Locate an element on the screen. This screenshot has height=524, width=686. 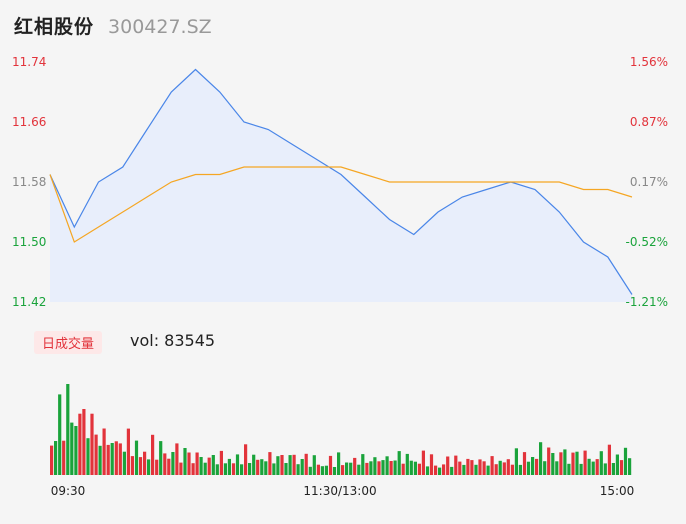
time-tick-label: 09:30 is located at coordinates (68, 491).